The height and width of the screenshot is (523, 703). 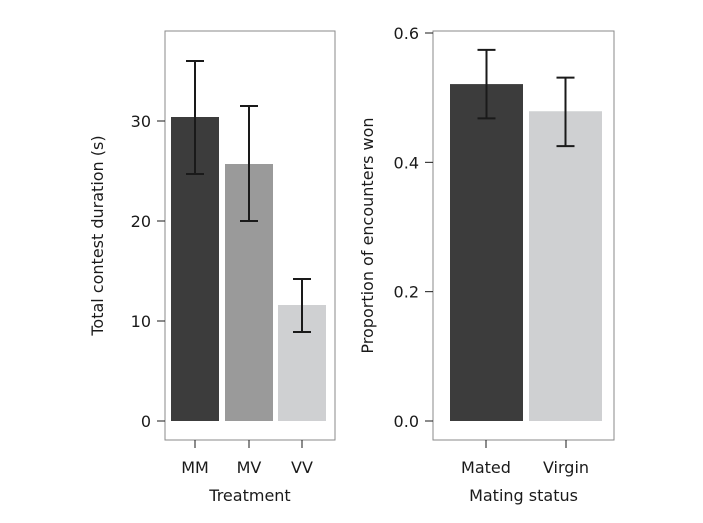 I want to click on y-tick-label: 0, so click(x=146, y=421).